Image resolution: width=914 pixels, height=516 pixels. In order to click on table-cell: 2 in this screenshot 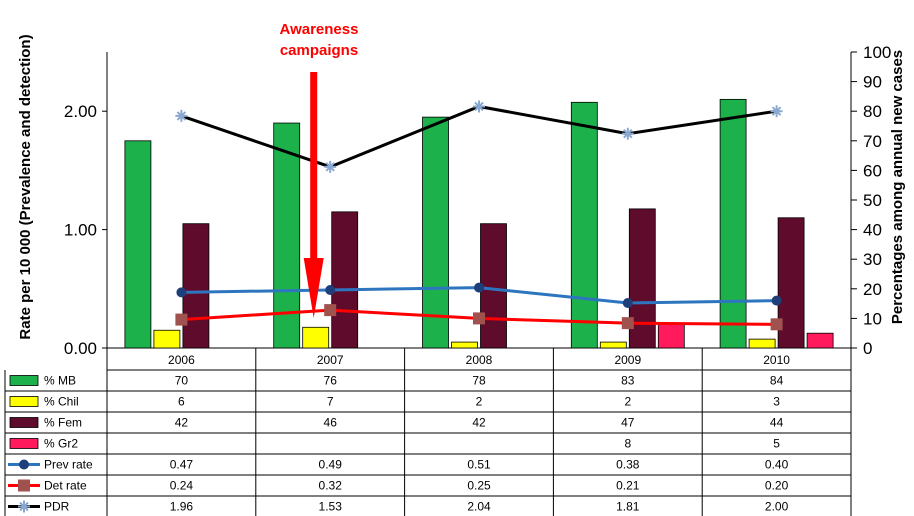, I will do `click(479, 402)`.